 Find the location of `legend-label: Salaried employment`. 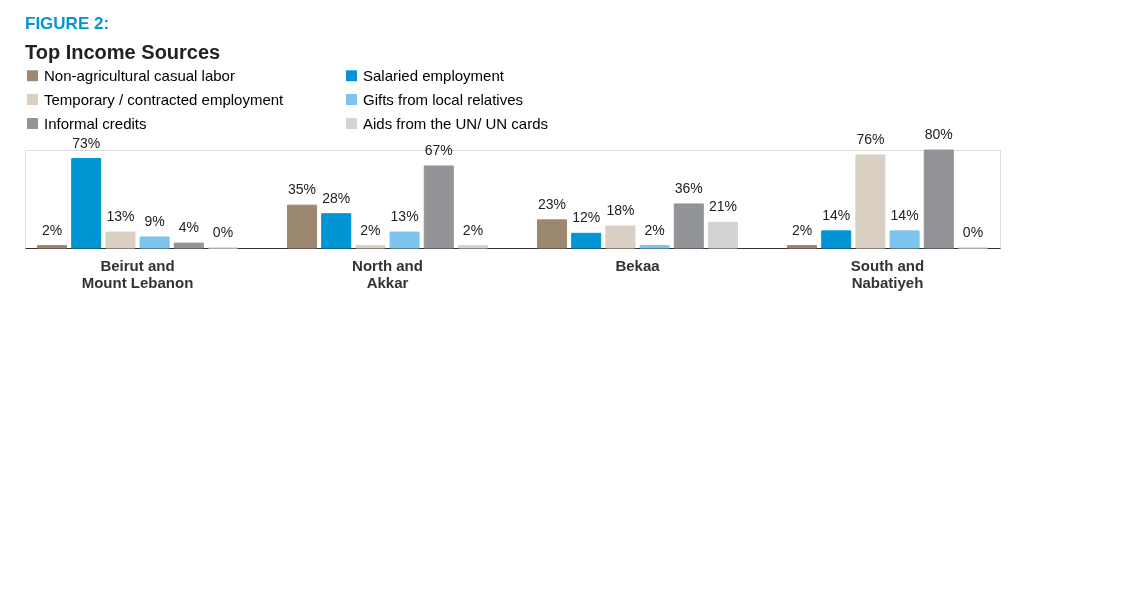

legend-label: Salaried employment is located at coordinates (434, 75).